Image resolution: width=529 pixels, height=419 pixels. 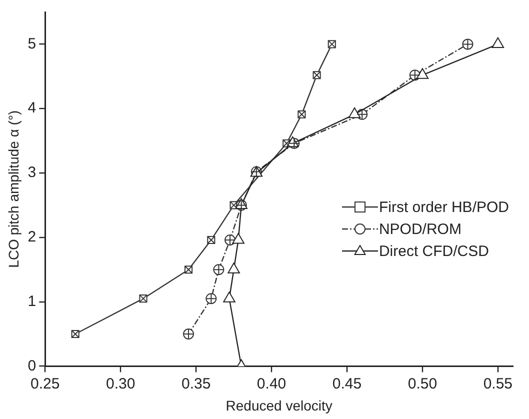 I want to click on x-tick-label: 0.25, so click(x=45, y=383).